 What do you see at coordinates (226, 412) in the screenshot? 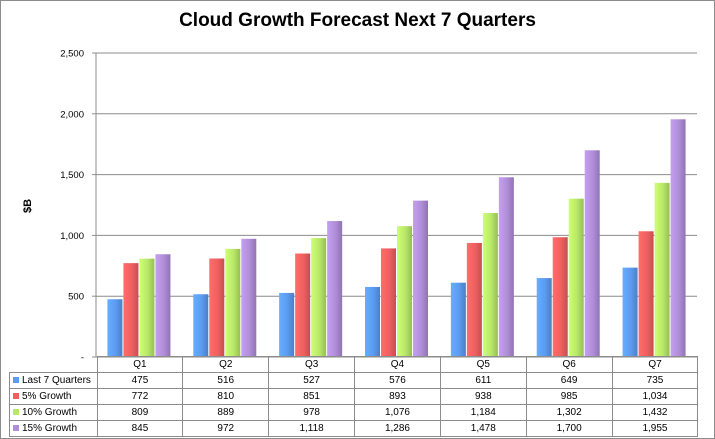
I see `data-label: 889` at bounding box center [226, 412].